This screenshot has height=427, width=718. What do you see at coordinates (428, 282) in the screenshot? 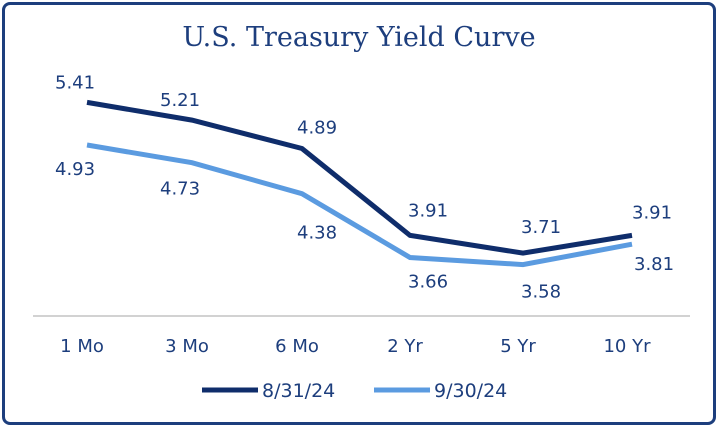
I see `data-label: 3.66` at bounding box center [428, 282].